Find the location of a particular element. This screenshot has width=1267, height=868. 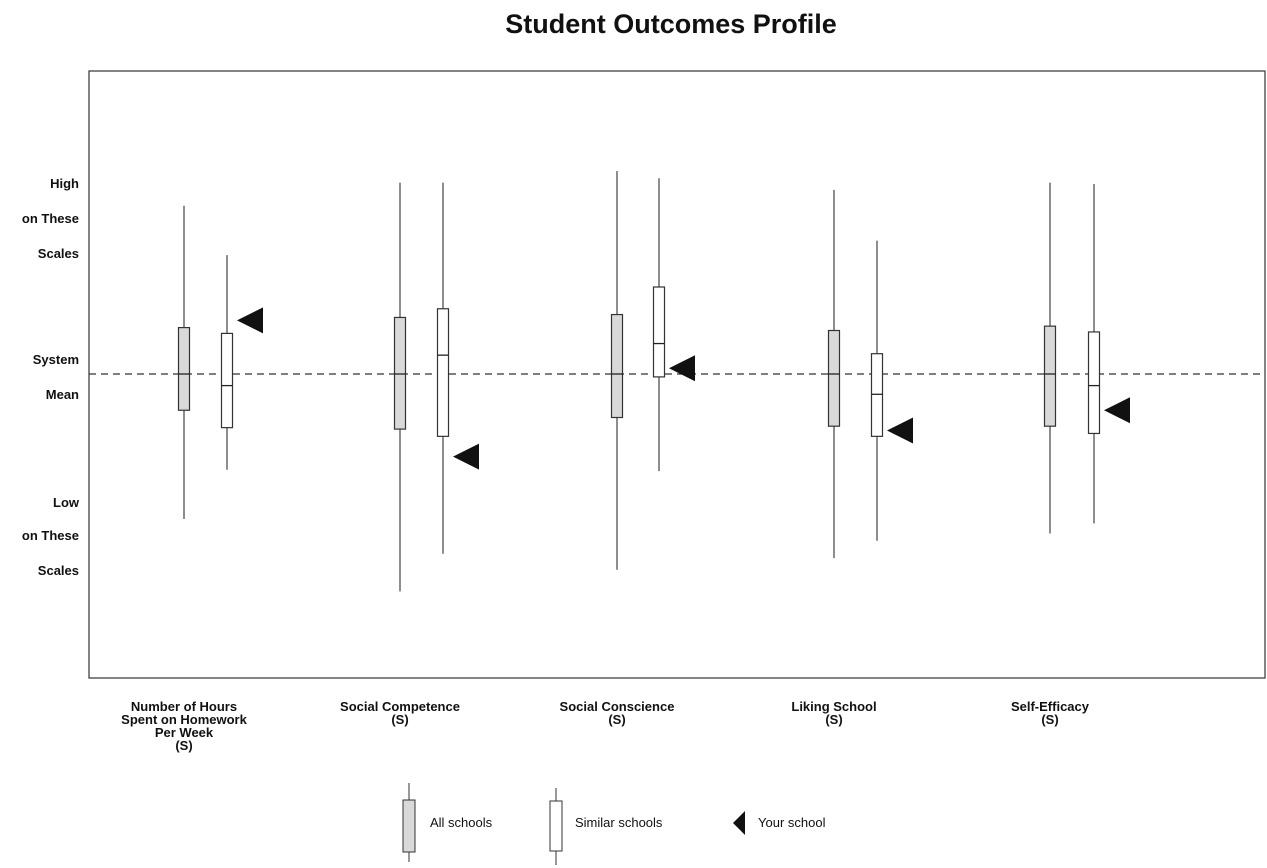

category-label-3-line-1: (S) is located at coordinates (833, 719).